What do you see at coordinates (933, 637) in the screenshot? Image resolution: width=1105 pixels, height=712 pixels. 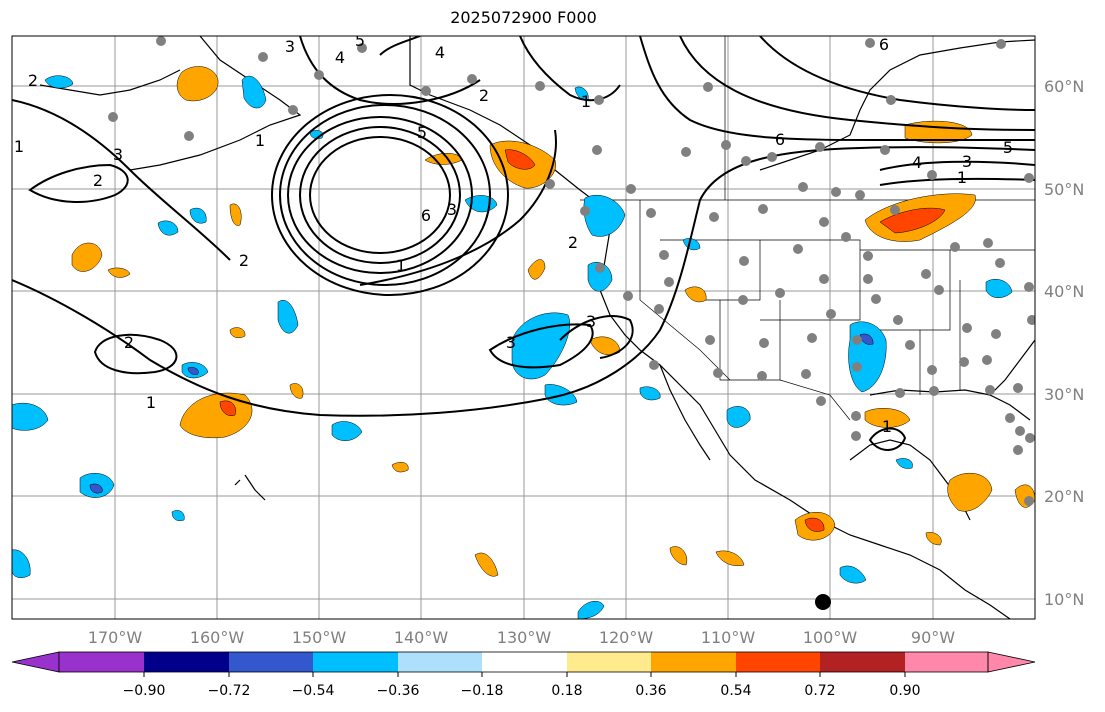 I see `lon-label: 90°W` at bounding box center [933, 637].